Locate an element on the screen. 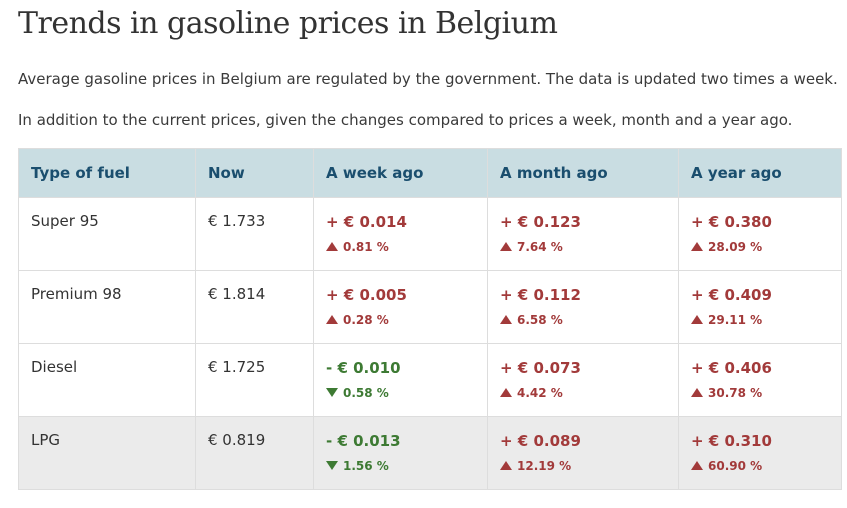 The height and width of the screenshot is (508, 847). percent-change: 1.56 % is located at coordinates (400, 466).